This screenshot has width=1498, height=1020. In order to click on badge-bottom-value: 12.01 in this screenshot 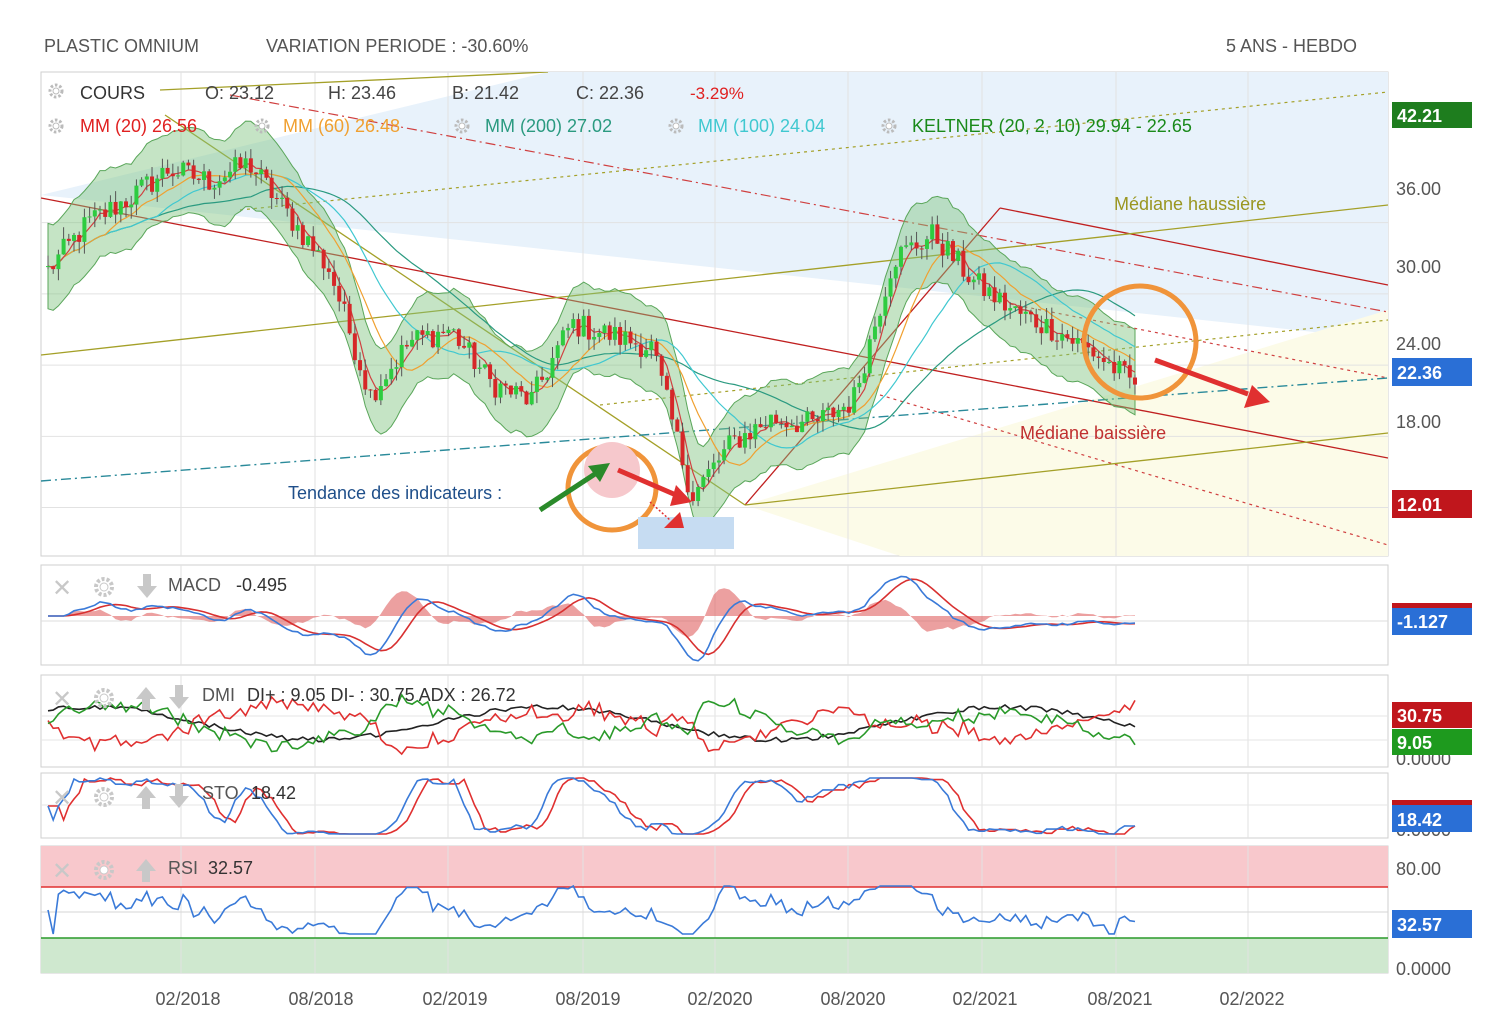, I will do `click(1419, 505)`.